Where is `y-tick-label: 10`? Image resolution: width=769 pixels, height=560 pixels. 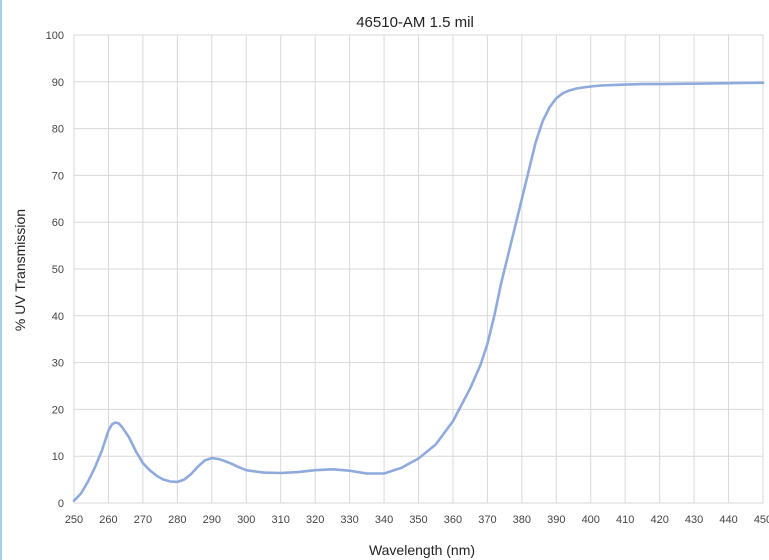
y-tick-label: 10 is located at coordinates (58, 457).